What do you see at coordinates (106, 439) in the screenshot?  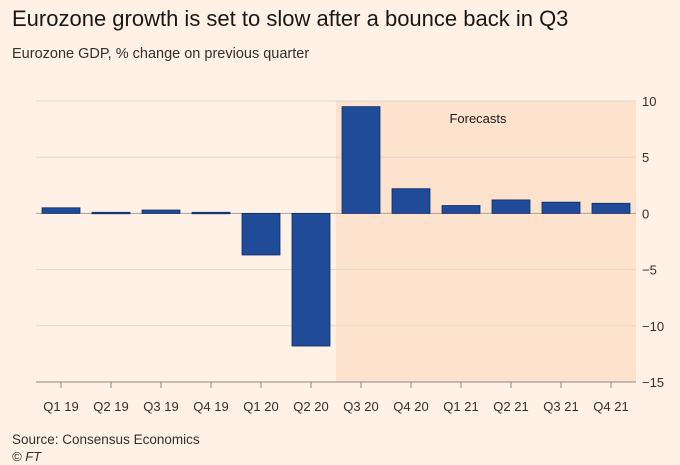 I see `source-note: Source: Consensus Economics` at bounding box center [106, 439].